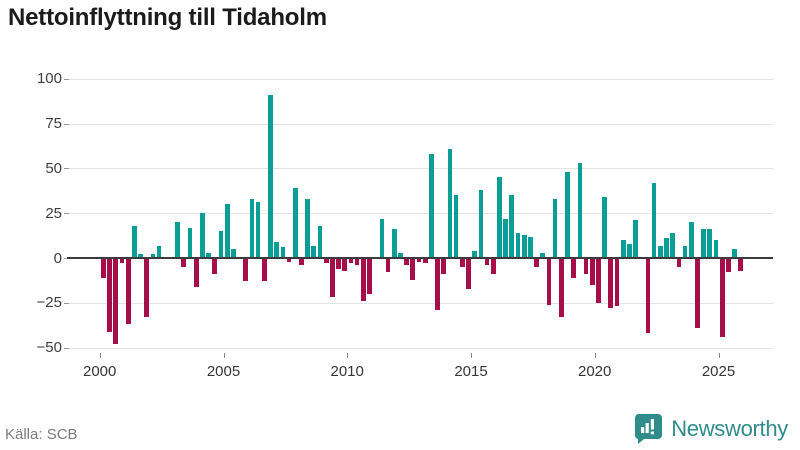 This screenshot has width=800, height=450. I want to click on y-axis-label: 50, so click(53, 168).